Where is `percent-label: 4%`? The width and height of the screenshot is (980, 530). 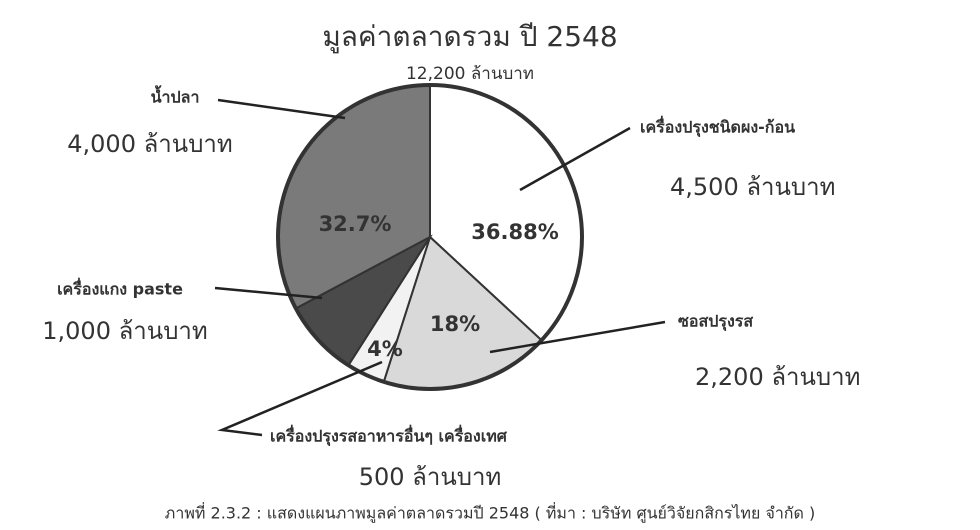
percent-label: 4% is located at coordinates (385, 349).